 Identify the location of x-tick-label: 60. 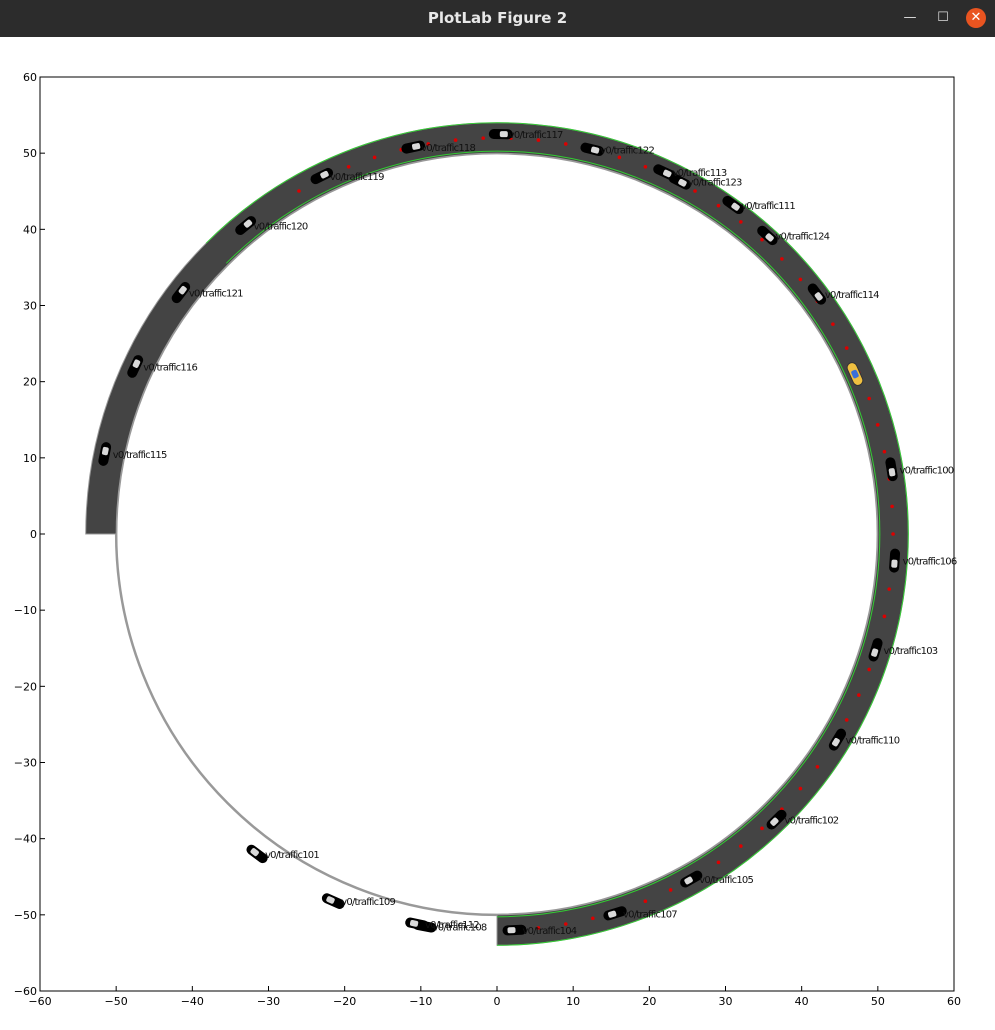
(954, 1001).